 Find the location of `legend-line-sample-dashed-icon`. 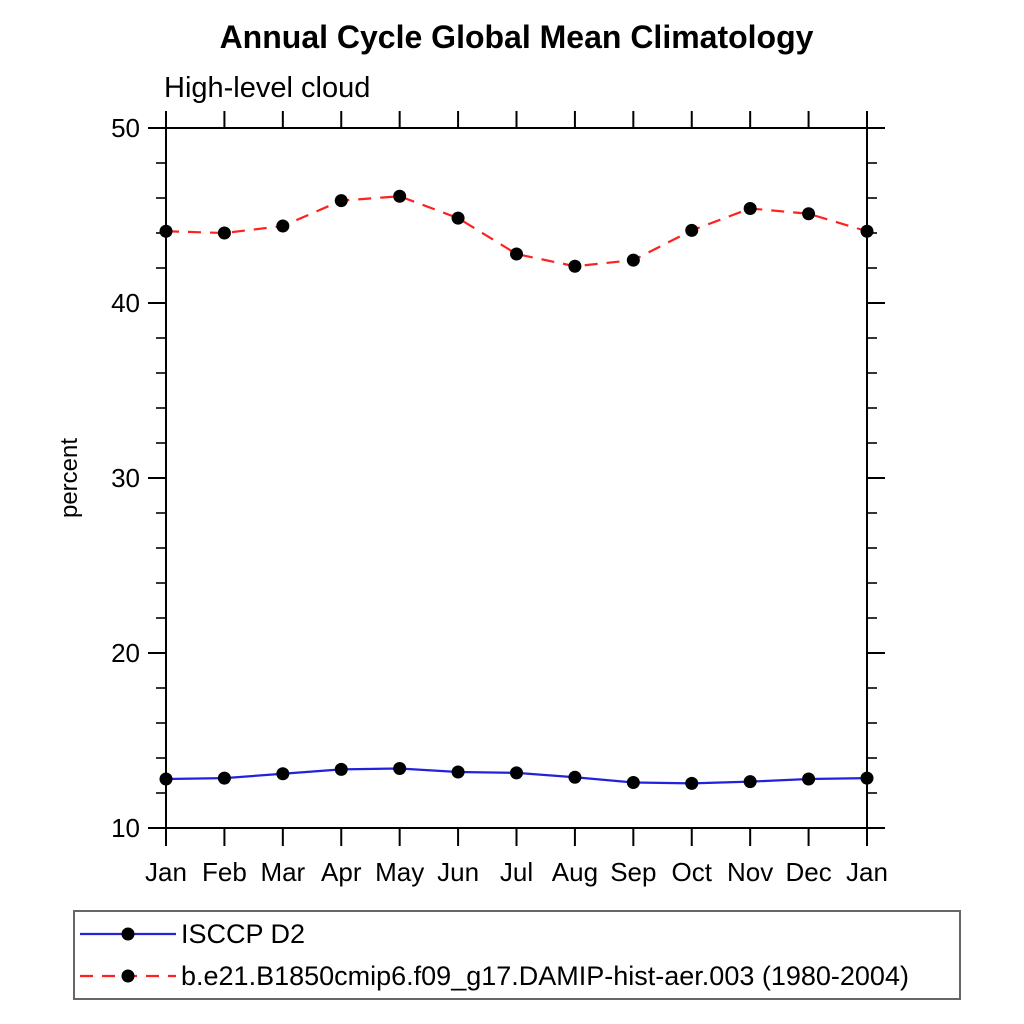

legend-line-sample-dashed-icon is located at coordinates (128, 976).